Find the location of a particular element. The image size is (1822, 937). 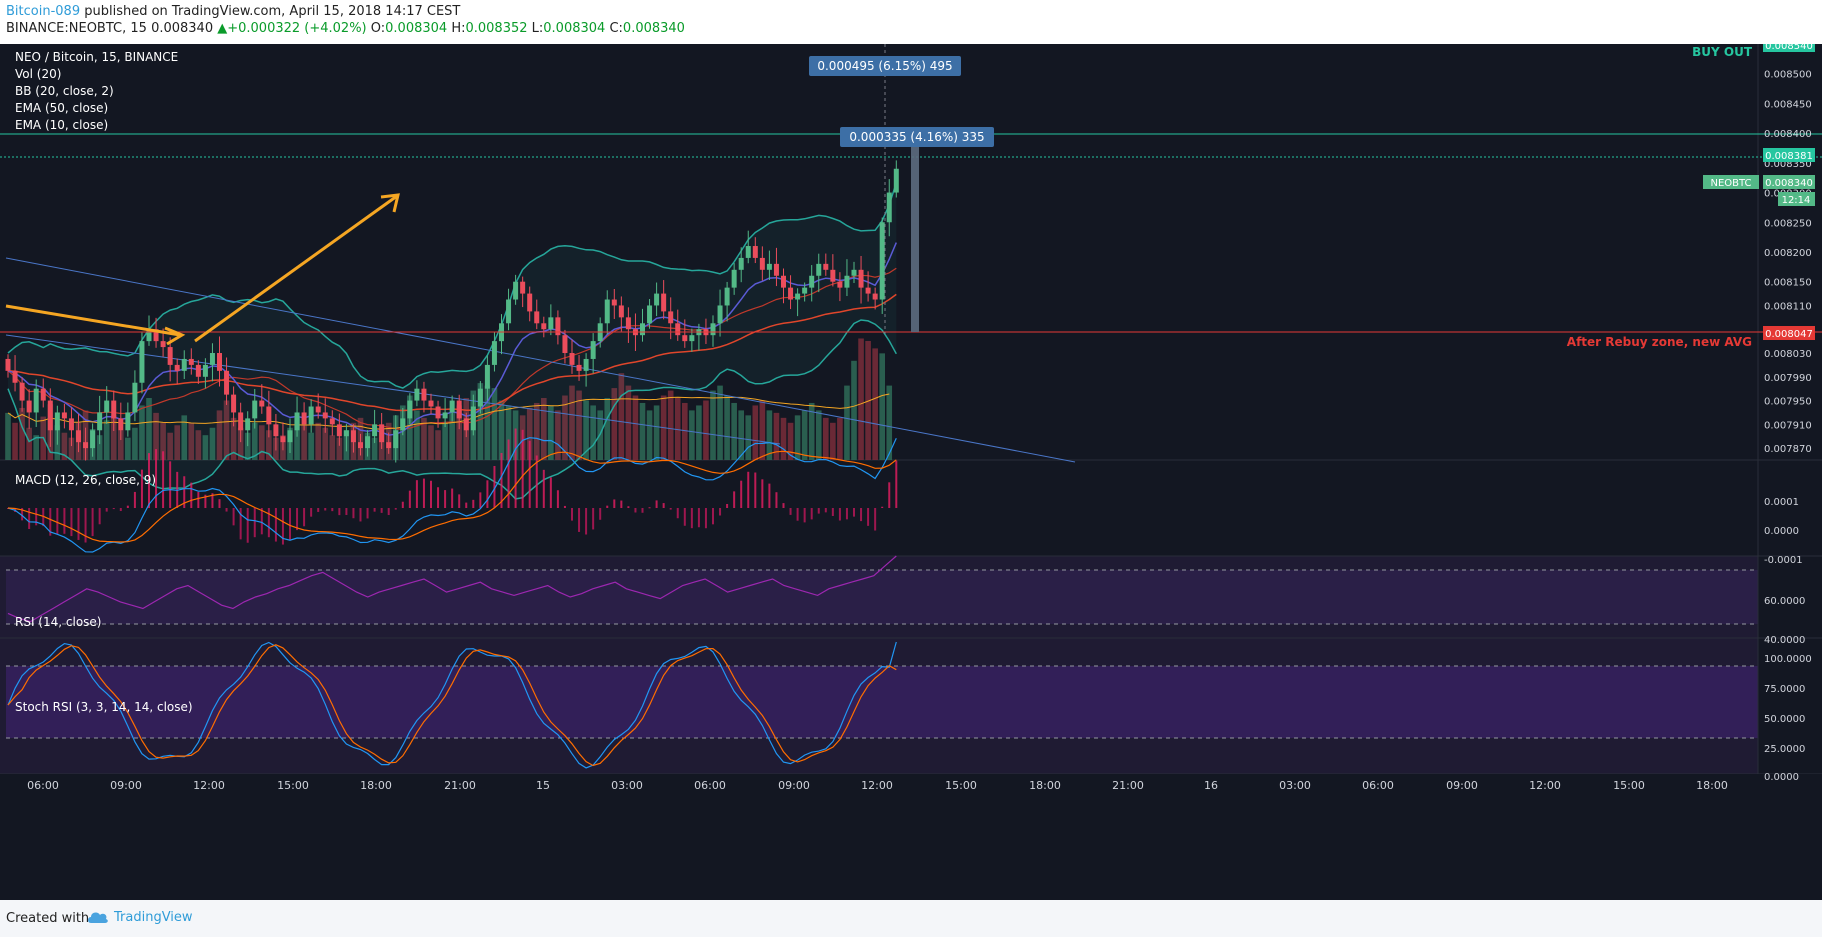

tag-buy-out: 0.008540 is located at coordinates (1789, 48).